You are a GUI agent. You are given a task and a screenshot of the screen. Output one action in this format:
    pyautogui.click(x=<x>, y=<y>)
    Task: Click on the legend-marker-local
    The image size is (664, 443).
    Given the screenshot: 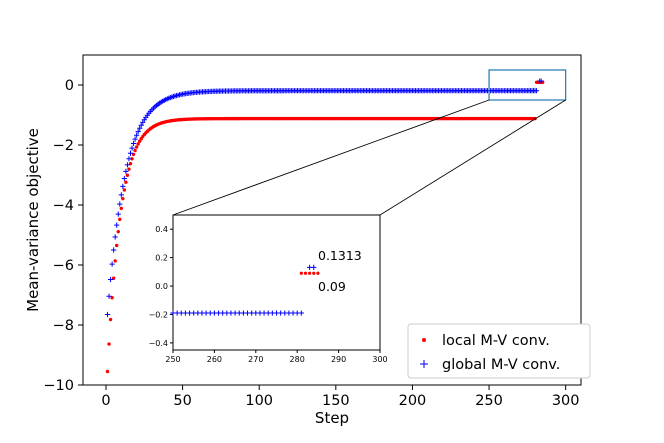 What is the action you would take?
    pyautogui.click(x=424, y=340)
    